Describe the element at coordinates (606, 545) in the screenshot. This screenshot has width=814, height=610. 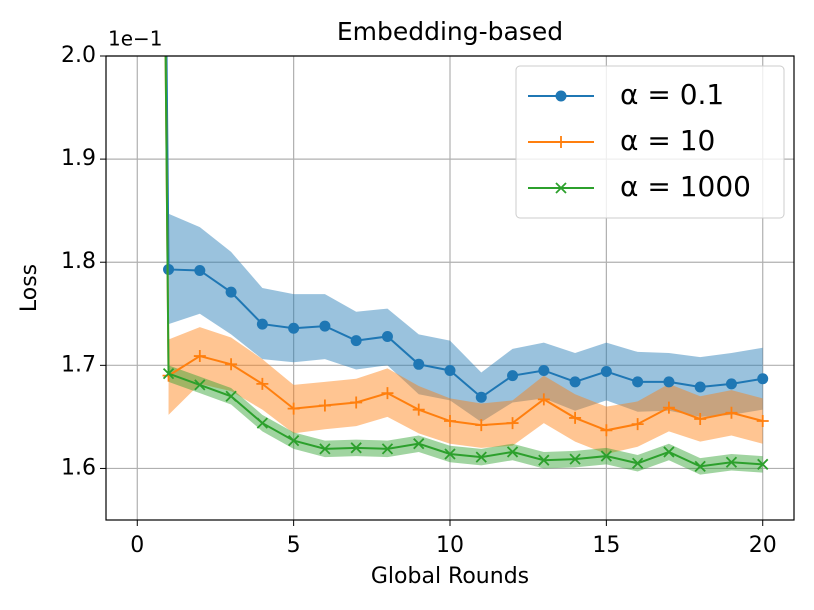
I see `x-tick-label: 15` at that location.